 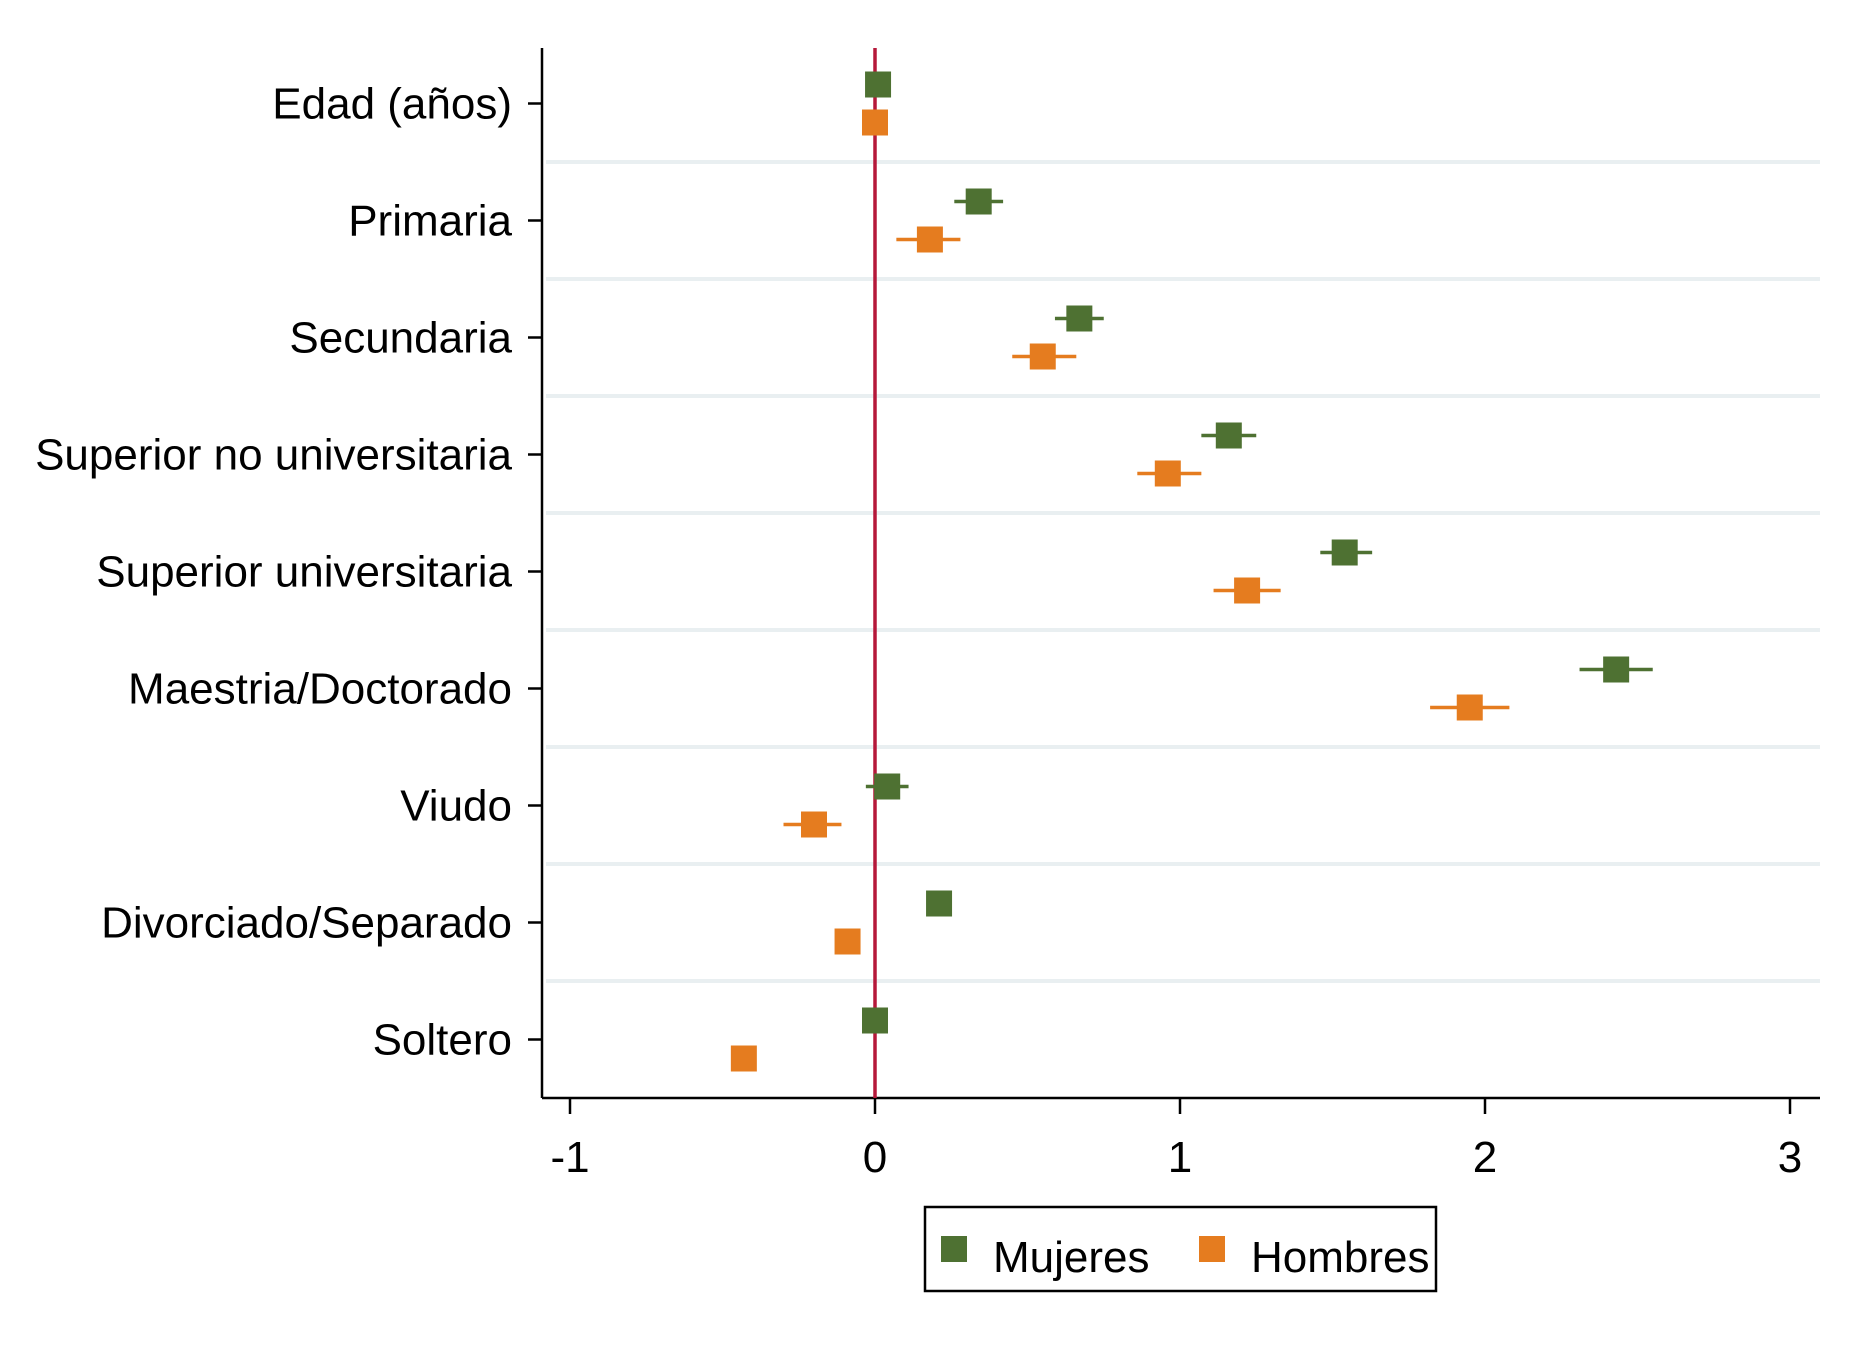 What do you see at coordinates (320, 689) in the screenshot?
I see `category-label: Maestria/Doctorado` at bounding box center [320, 689].